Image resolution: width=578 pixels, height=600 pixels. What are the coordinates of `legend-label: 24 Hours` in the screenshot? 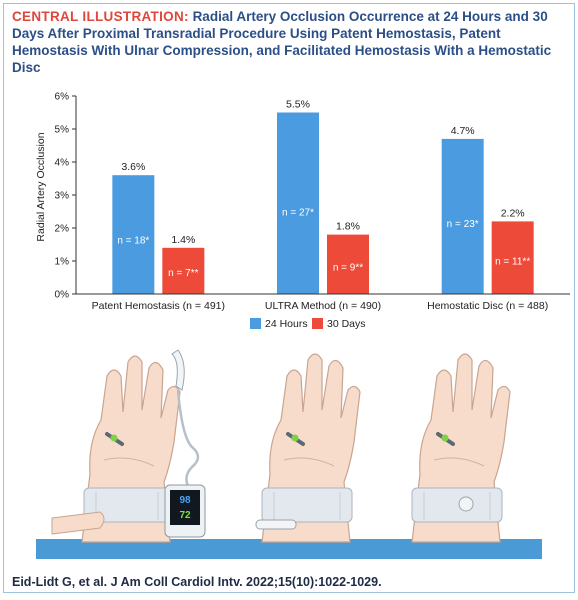 It's located at (286, 324).